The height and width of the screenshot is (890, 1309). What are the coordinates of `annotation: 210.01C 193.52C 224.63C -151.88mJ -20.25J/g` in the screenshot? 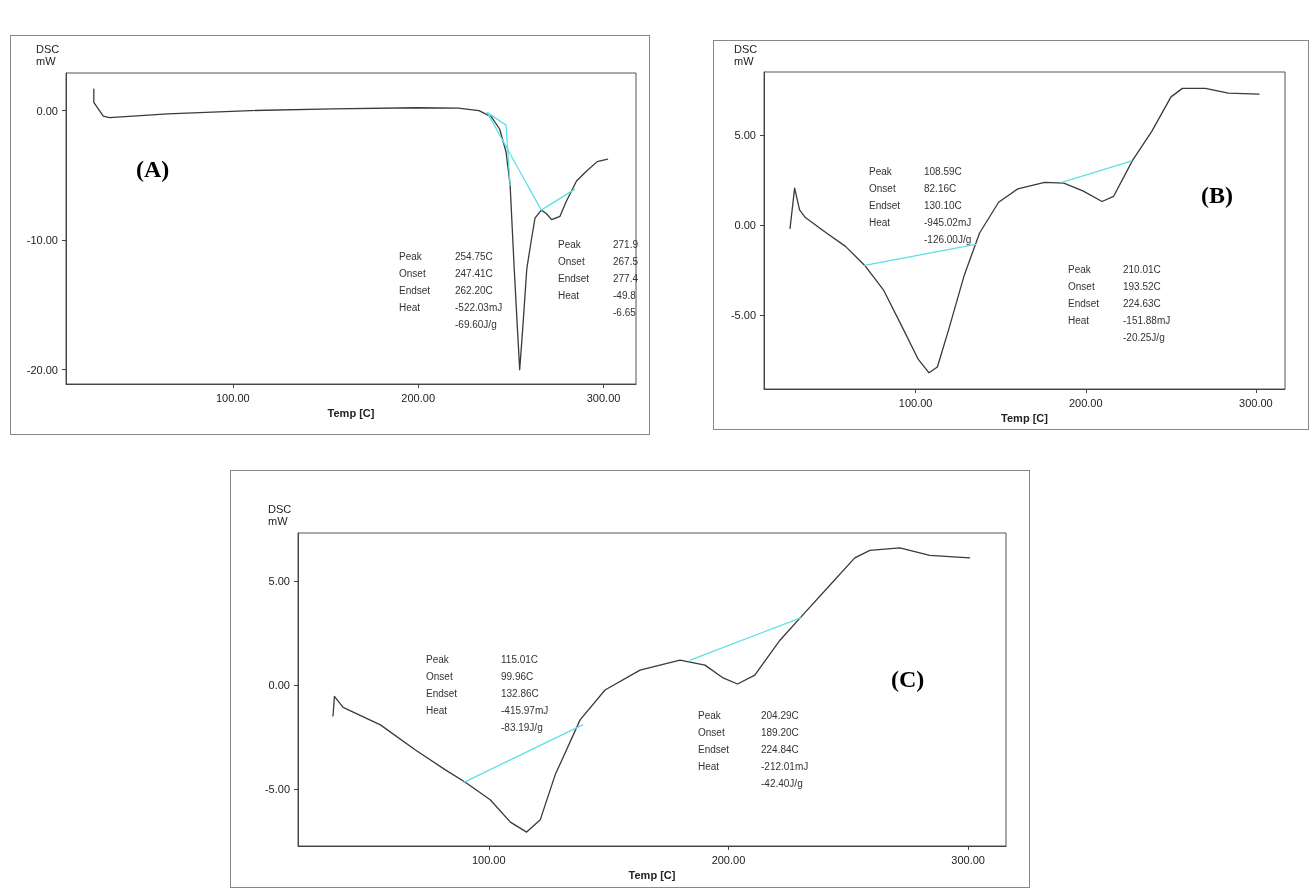 It's located at (1147, 303).